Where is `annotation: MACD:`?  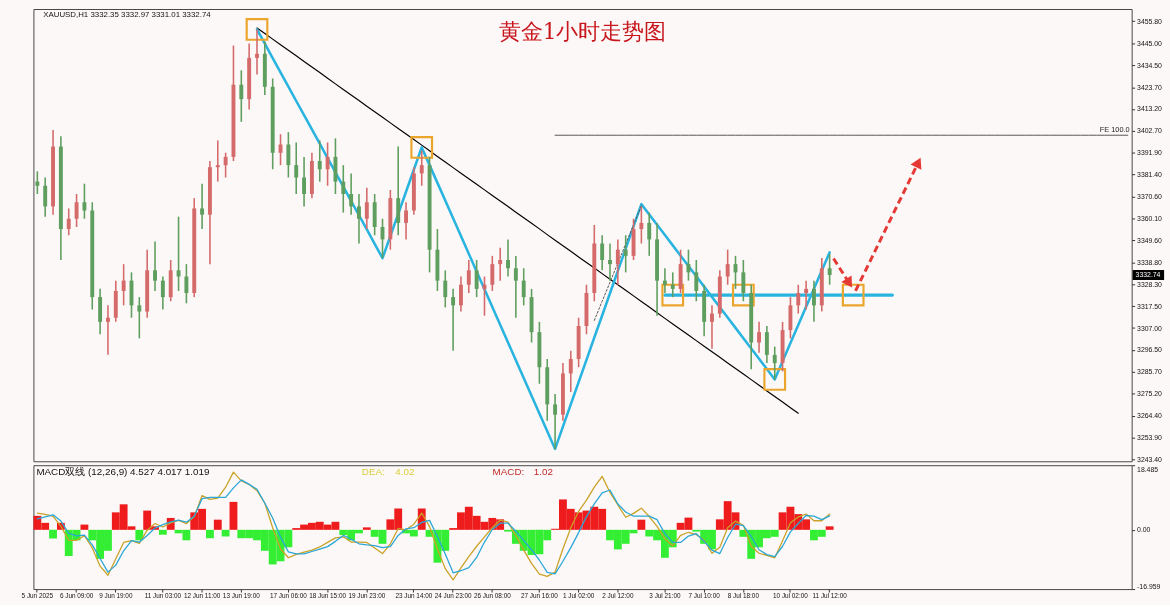
annotation: MACD: is located at coordinates (508, 472).